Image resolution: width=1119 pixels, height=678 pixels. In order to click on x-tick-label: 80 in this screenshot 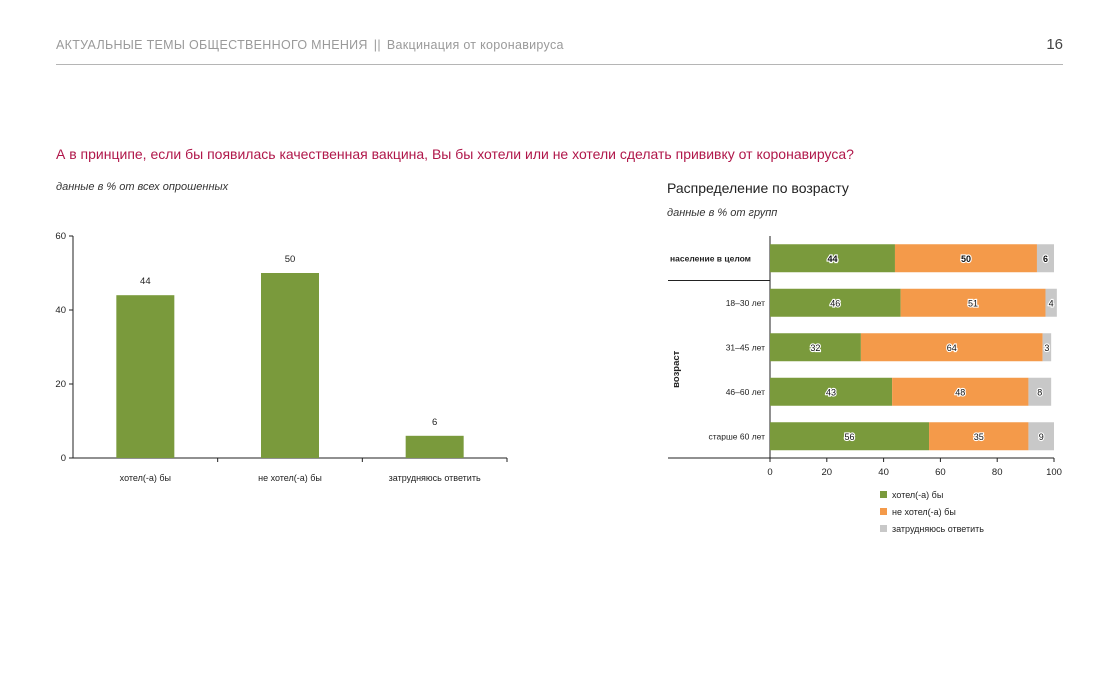, I will do `click(997, 472)`.